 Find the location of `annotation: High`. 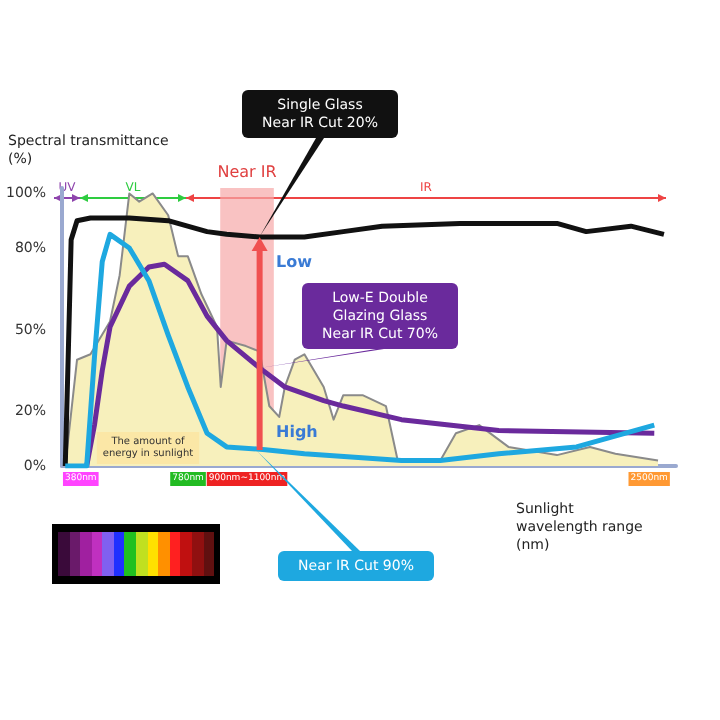

annotation: High is located at coordinates (297, 432).